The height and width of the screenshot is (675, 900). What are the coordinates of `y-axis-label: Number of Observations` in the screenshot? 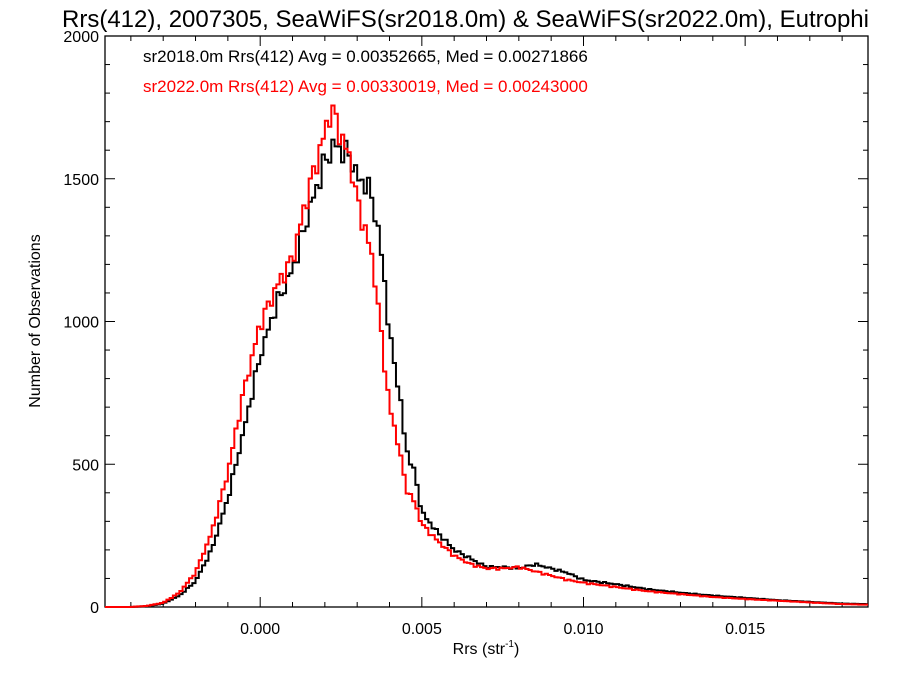 It's located at (35, 320).